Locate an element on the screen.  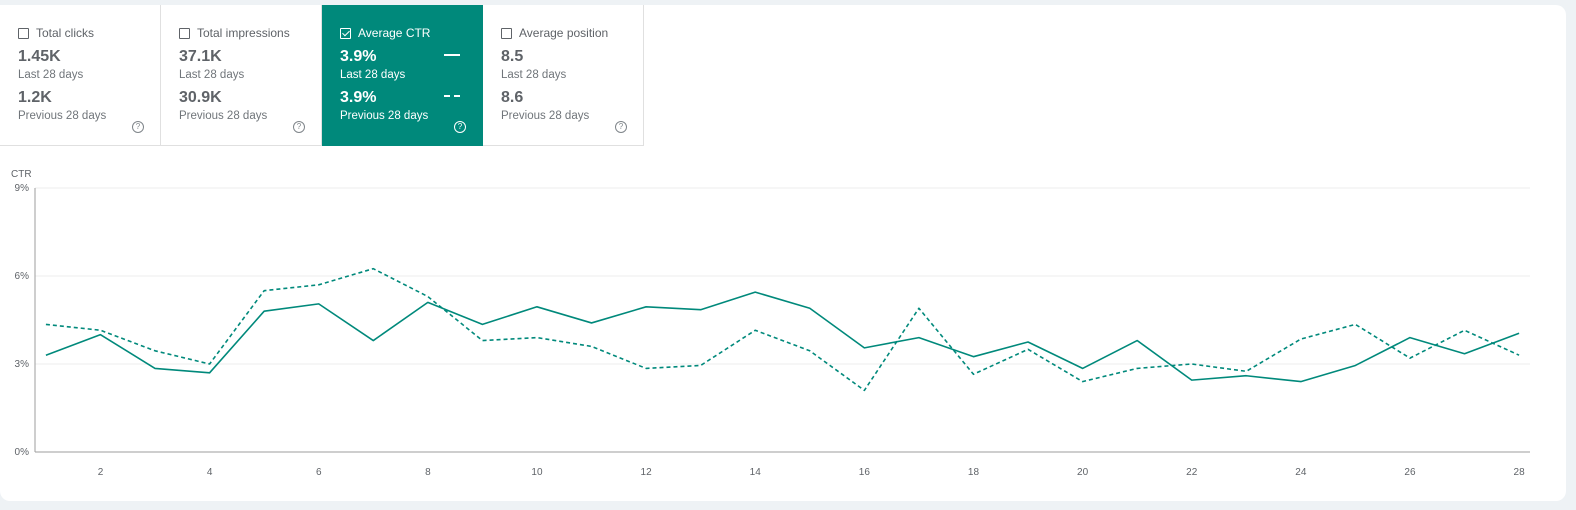
x-tick-label: 2 is located at coordinates (101, 472).